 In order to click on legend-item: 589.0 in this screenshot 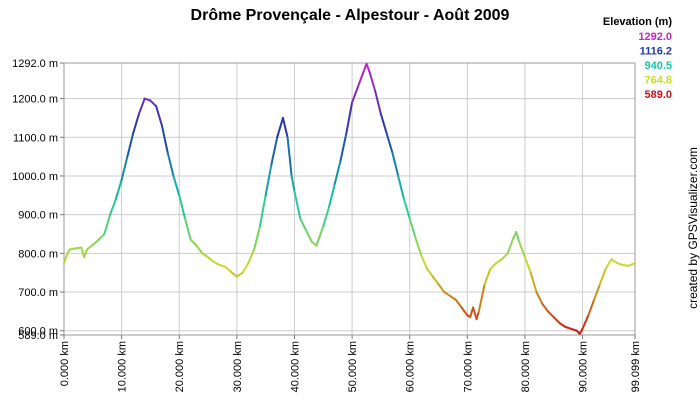, I will do `click(658, 95)`.